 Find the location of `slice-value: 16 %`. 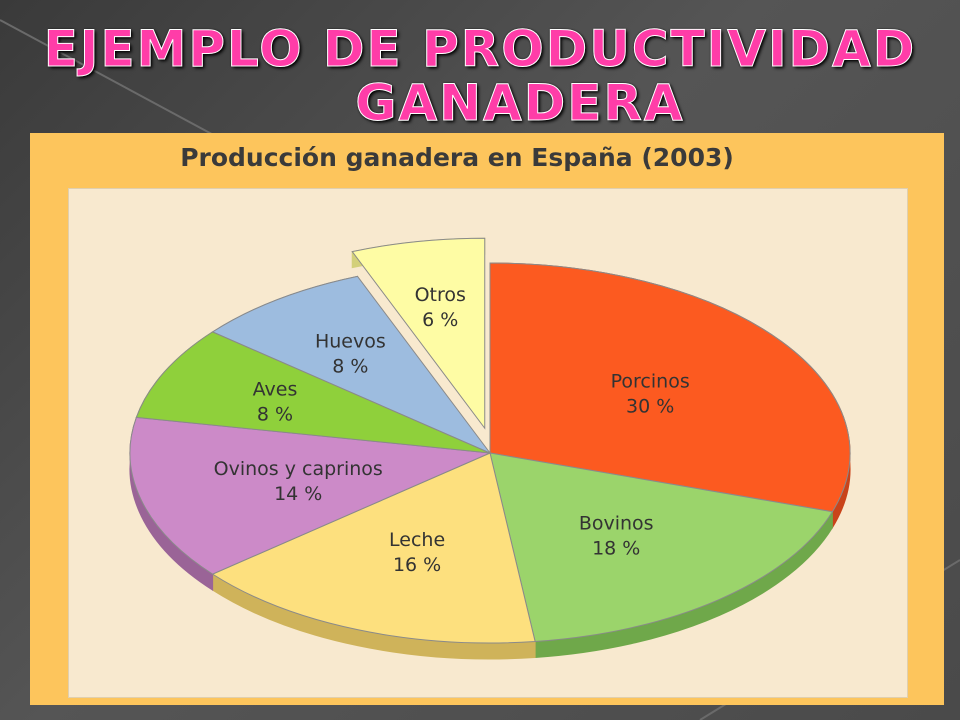

slice-value: 16 % is located at coordinates (417, 565).